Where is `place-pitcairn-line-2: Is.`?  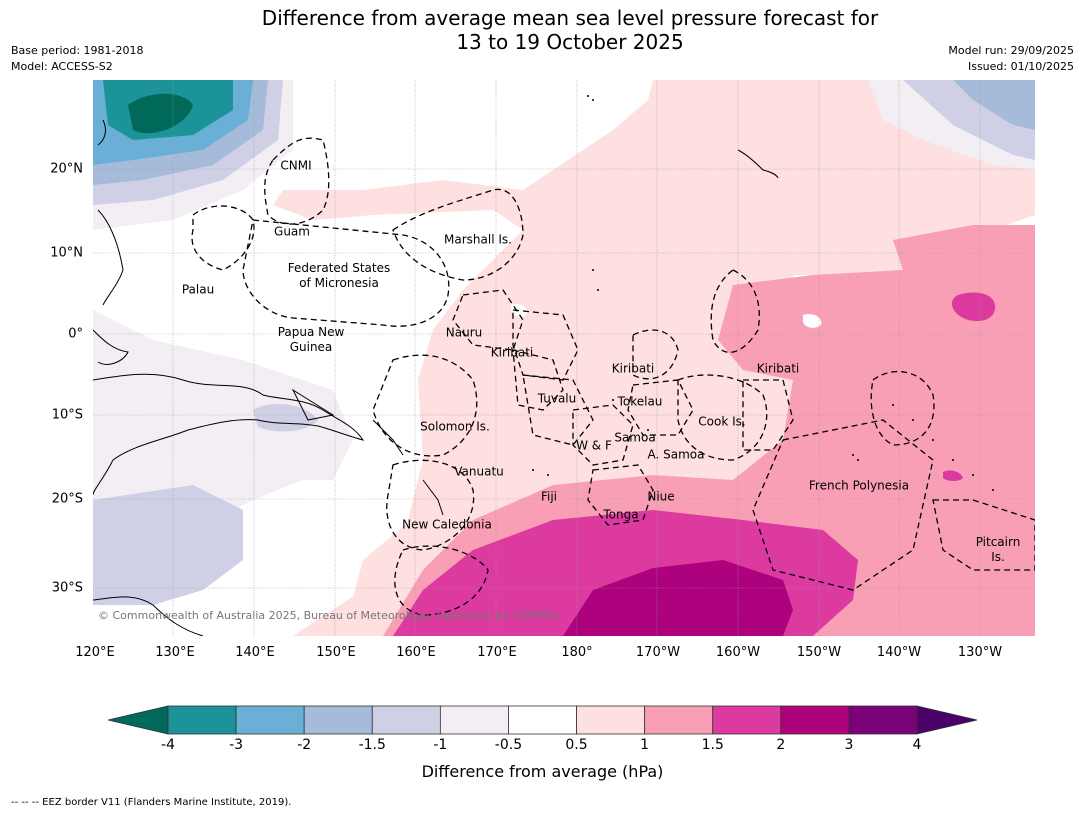 place-pitcairn-line-2: Is. is located at coordinates (998, 557).